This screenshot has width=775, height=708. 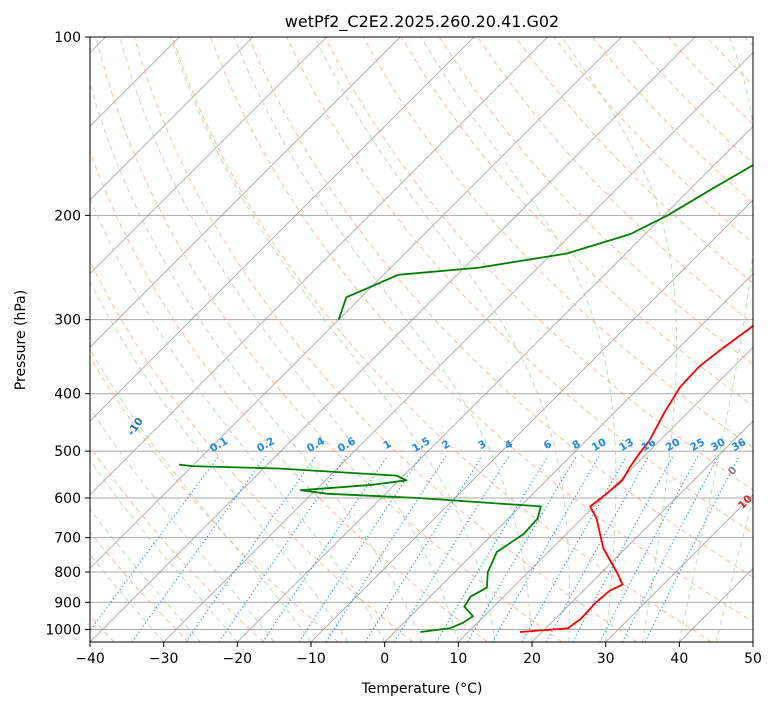 I want to click on x-tick-label: −30, so click(x=164, y=659).